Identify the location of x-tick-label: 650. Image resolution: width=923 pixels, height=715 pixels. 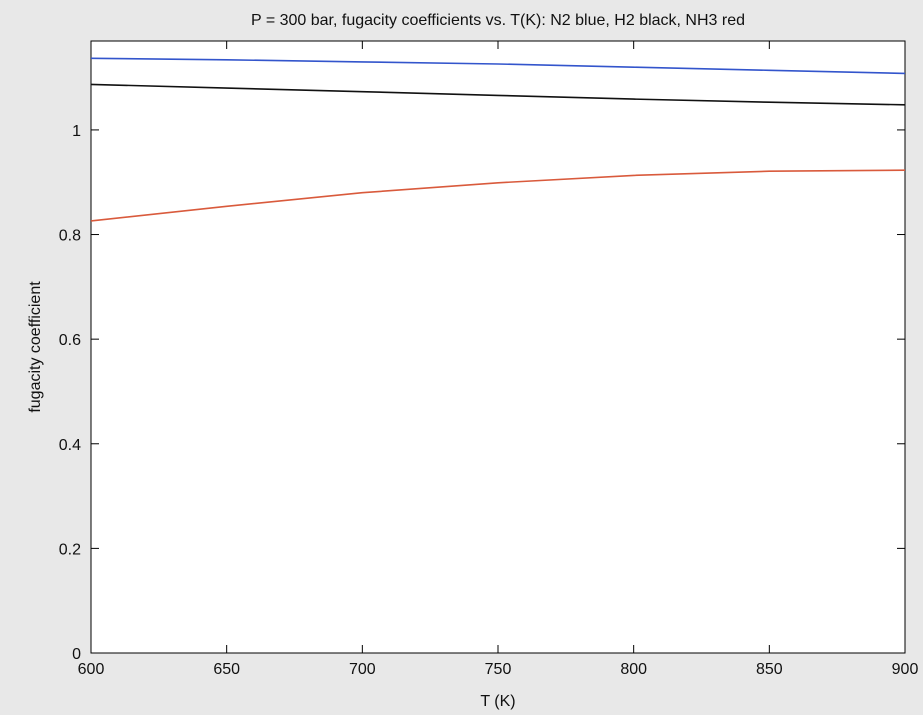
(226, 669).